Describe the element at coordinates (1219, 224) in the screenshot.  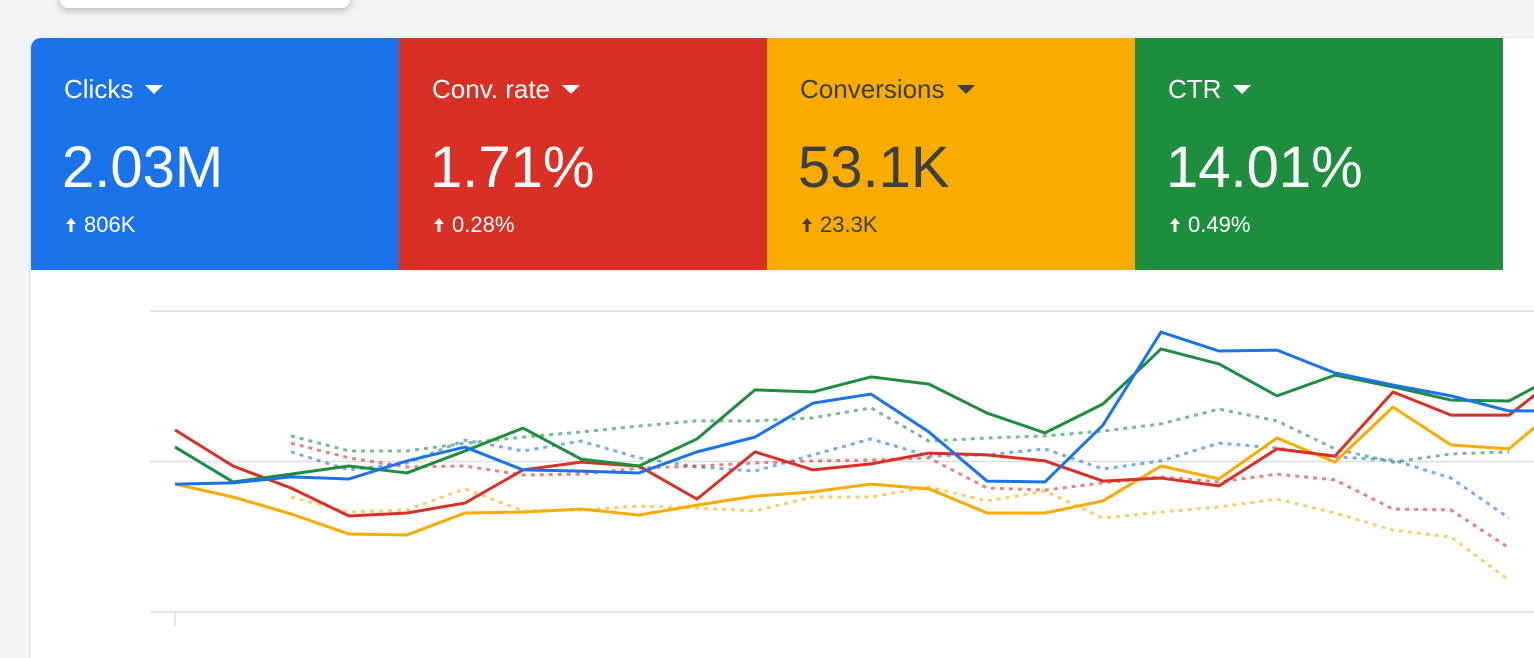
I see `metric-change-text: 0.49%` at that location.